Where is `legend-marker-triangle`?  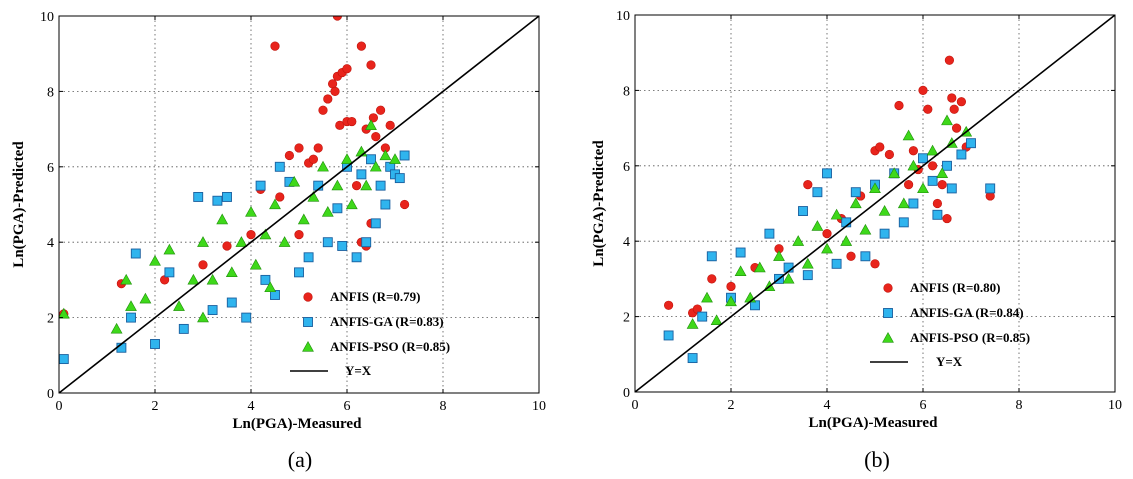 legend-marker-triangle is located at coordinates (308, 346).